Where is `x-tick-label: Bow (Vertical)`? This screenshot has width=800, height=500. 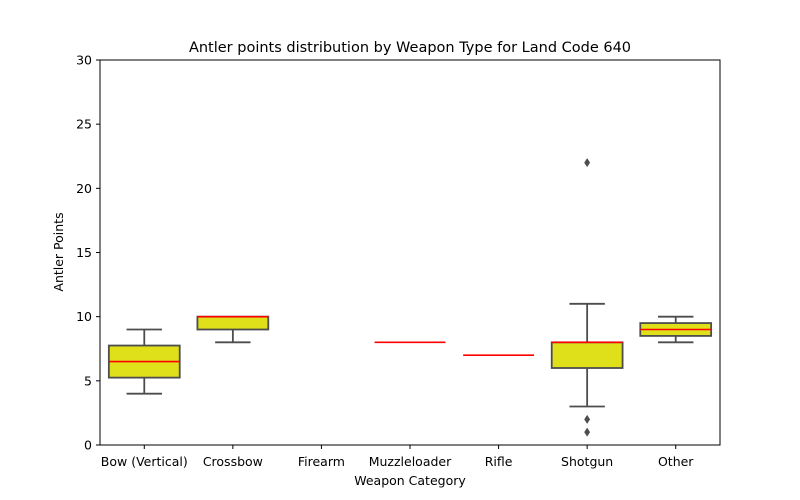
x-tick-label: Bow (Vertical) is located at coordinates (144, 461).